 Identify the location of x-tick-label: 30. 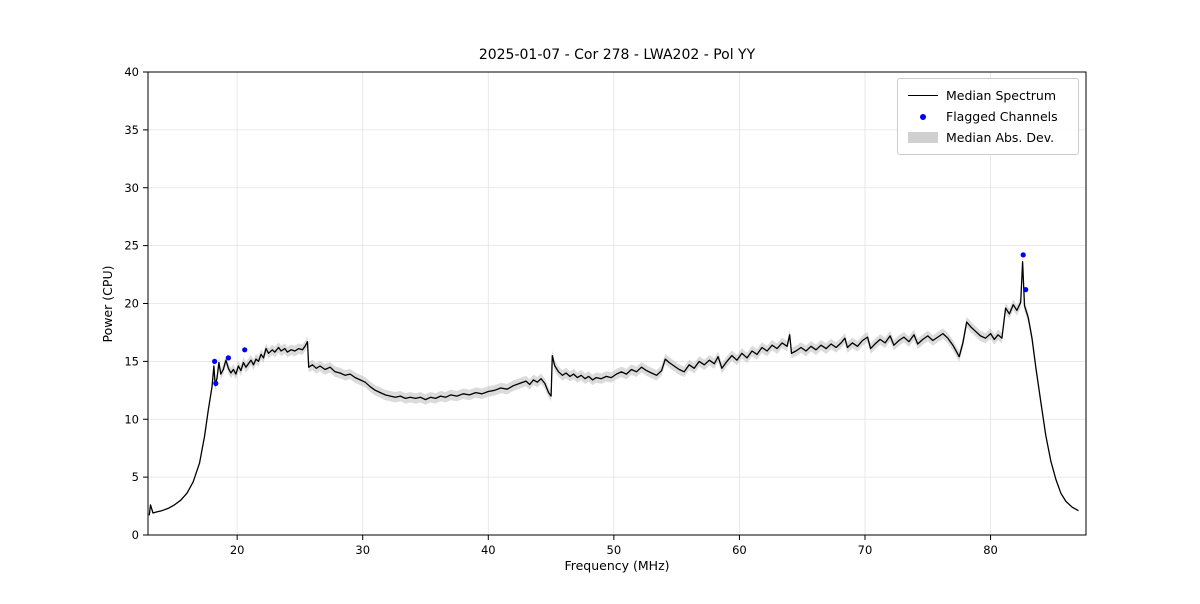
(362, 550).